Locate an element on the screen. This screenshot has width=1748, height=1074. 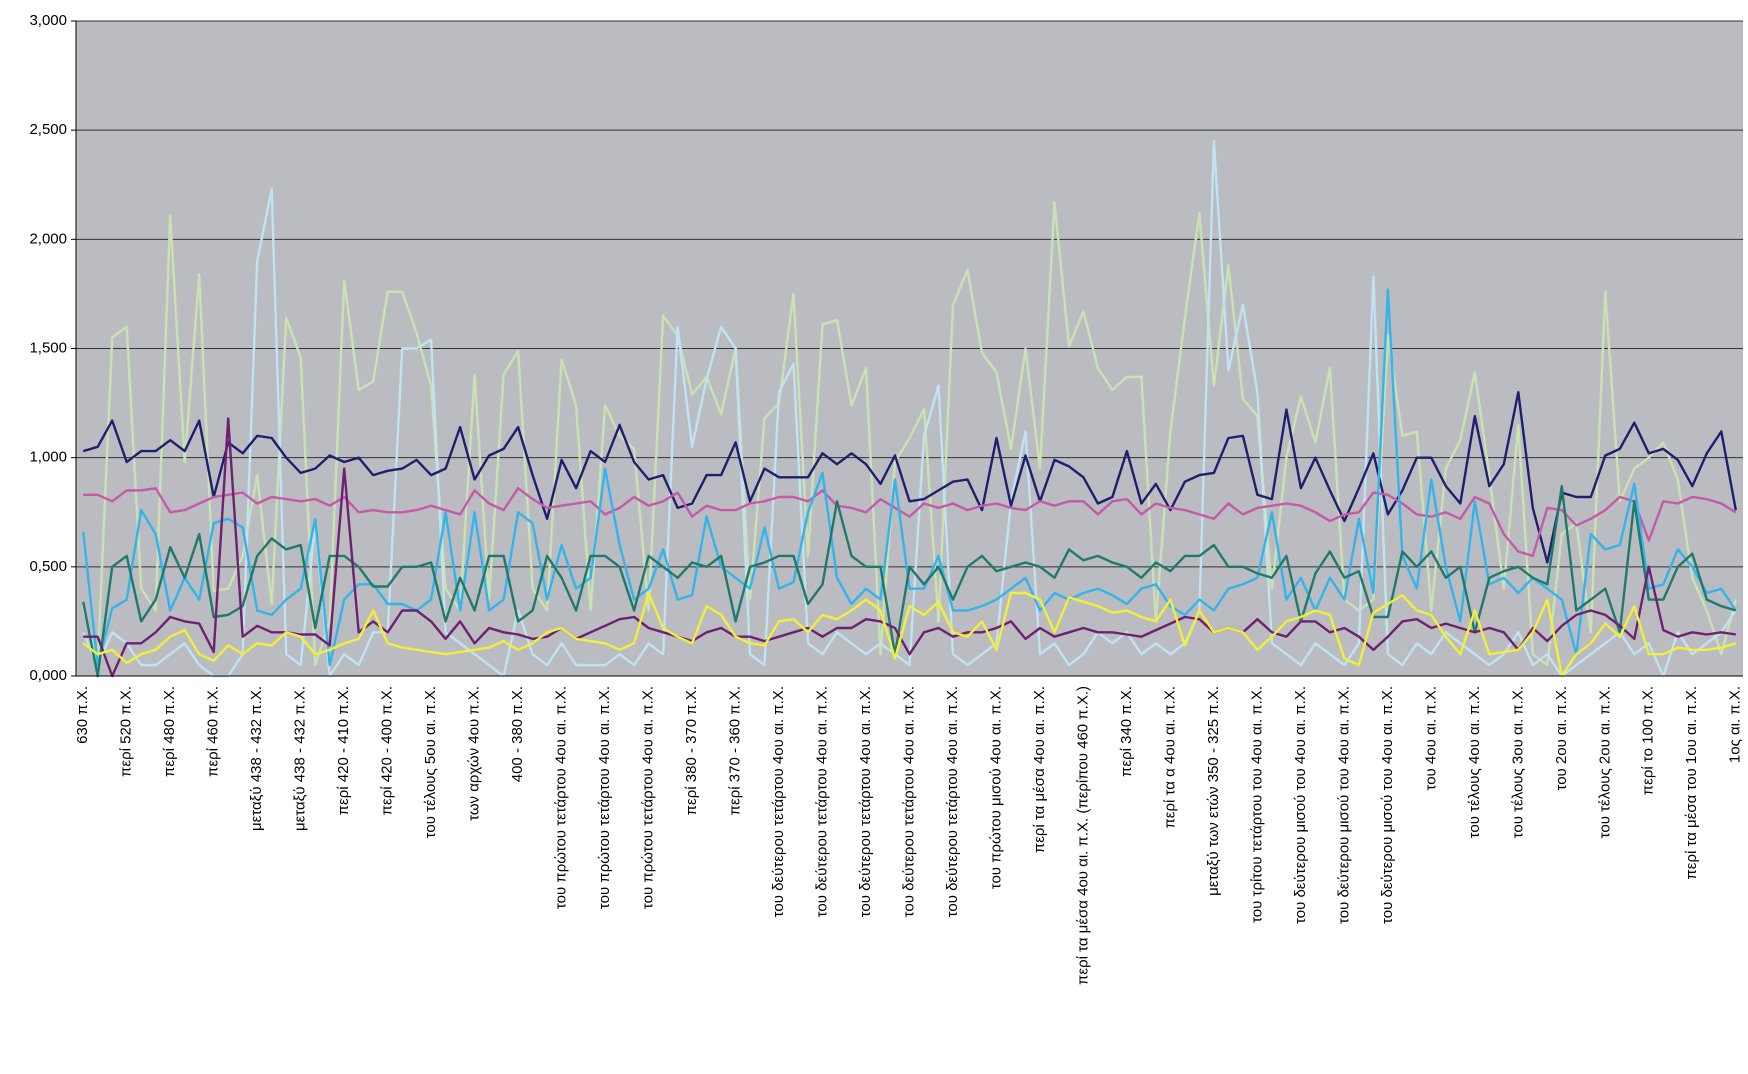
x-tick-label: περί 340 π.Χ. is located at coordinates (1126, 731).